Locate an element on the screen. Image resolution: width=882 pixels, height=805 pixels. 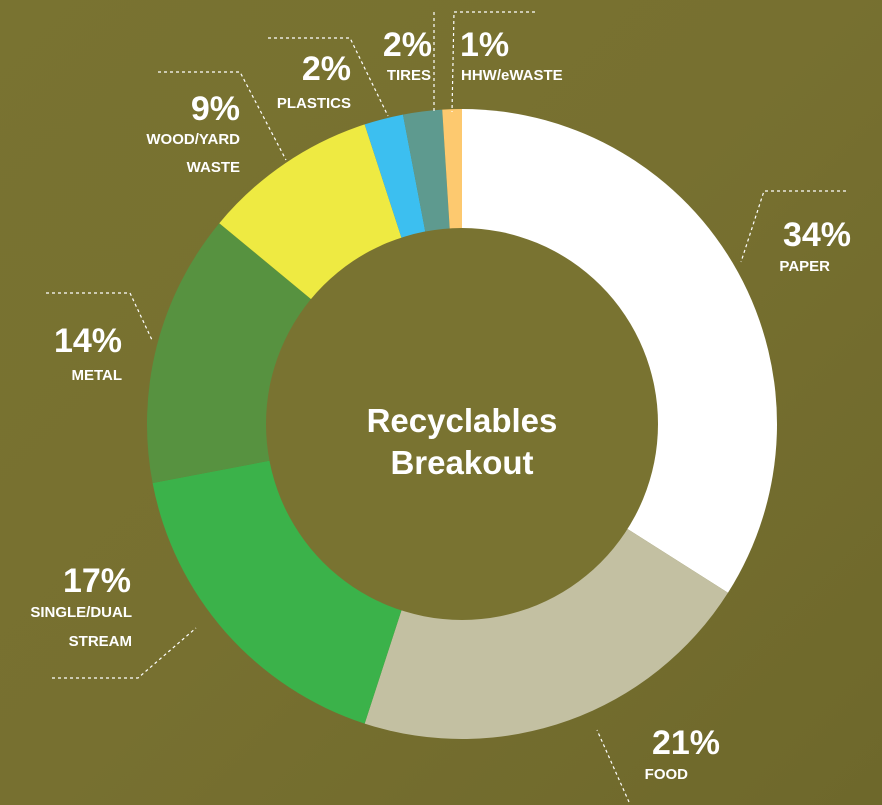
chart-title-line-1: Recyclables is located at coordinates (462, 420).